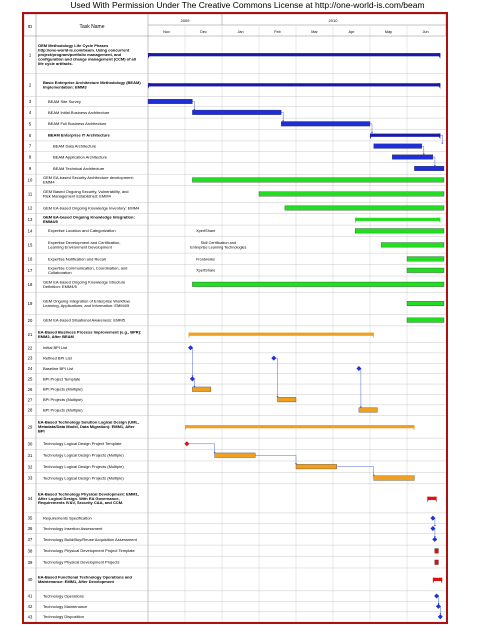 The height and width of the screenshot is (640, 495). What do you see at coordinates (30, 579) in the screenshot?
I see `task-id-40: 40` at bounding box center [30, 579].